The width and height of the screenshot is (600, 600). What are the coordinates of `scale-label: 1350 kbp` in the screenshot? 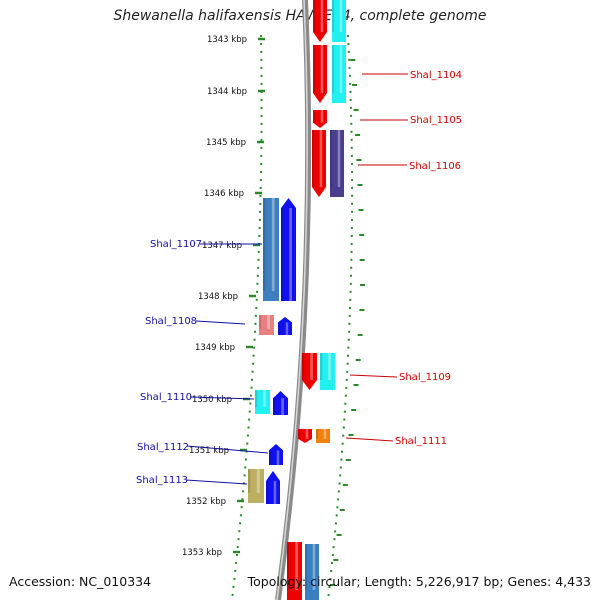 It's located at (212, 400).